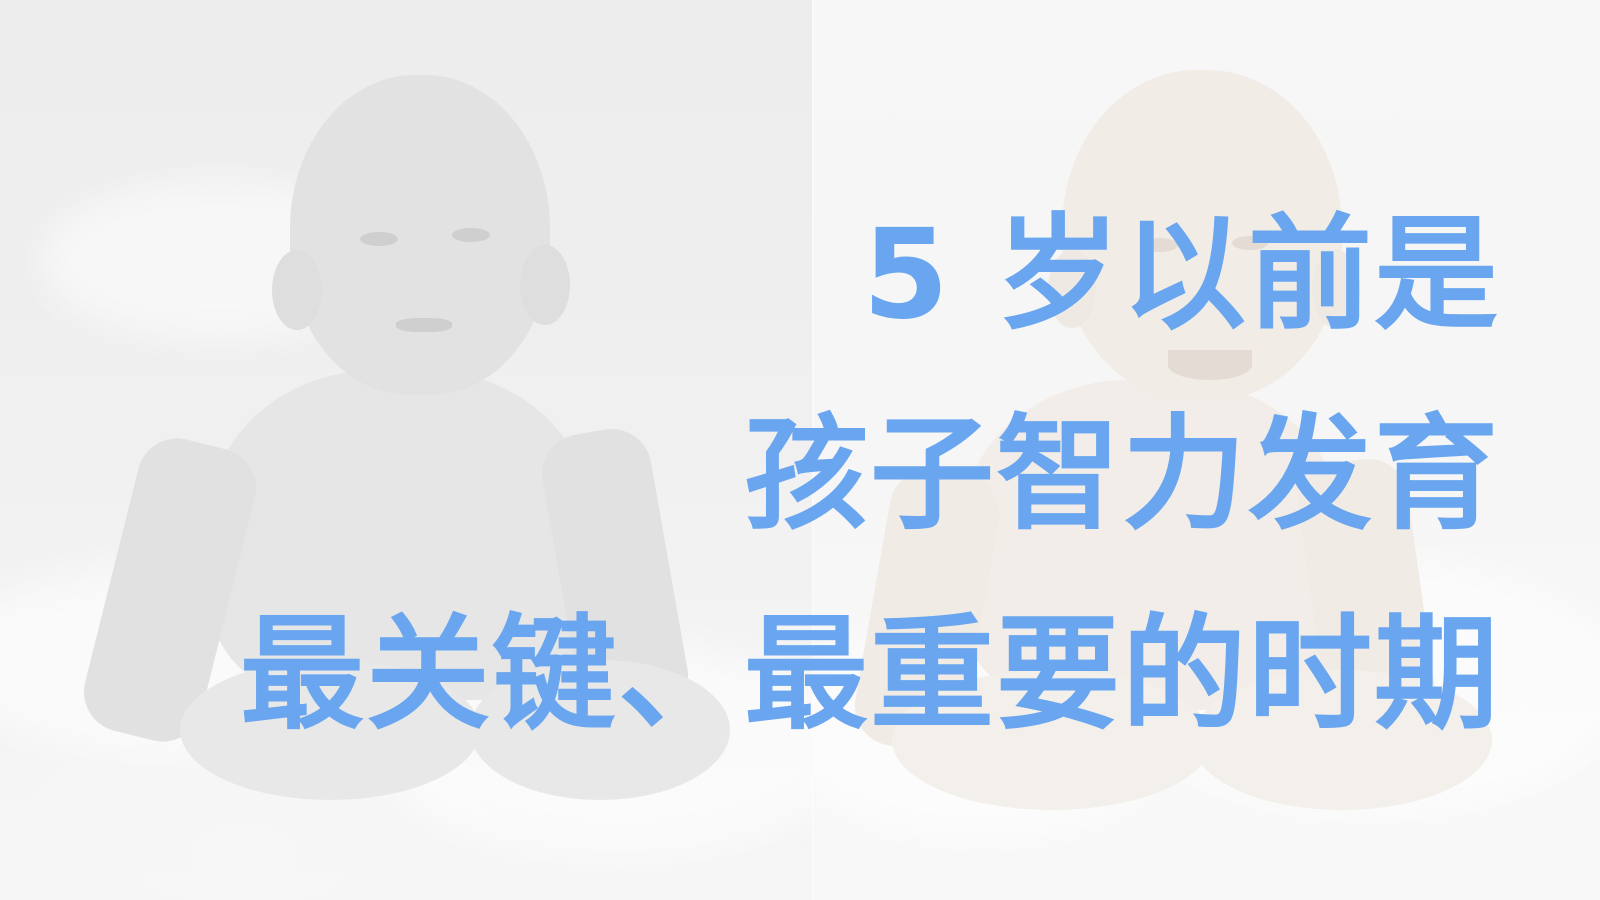 The image size is (1600, 900). Describe the element at coordinates (869, 675) in the screenshot. I see `headline-line-3: 最关键、最重要的时期` at that location.